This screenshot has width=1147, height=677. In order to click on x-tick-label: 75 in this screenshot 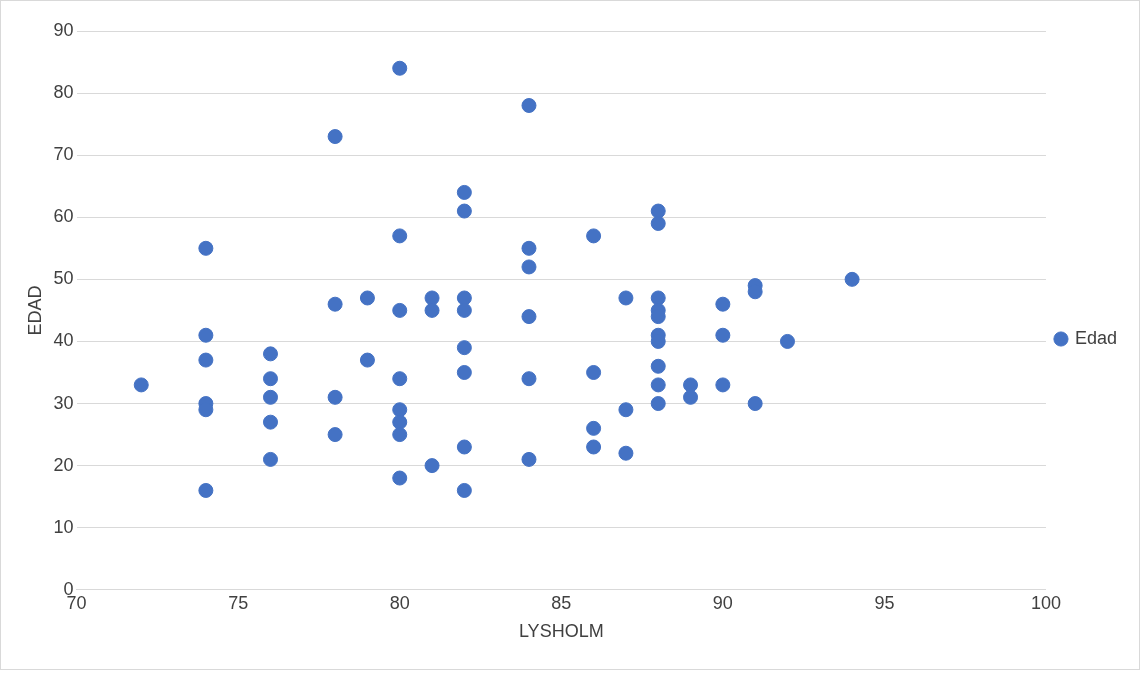, I will do `click(238, 602)`.